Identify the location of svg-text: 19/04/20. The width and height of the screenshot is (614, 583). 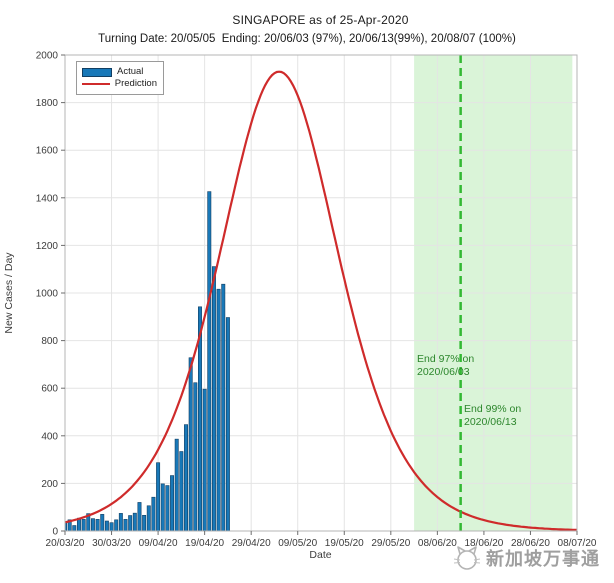
(204, 543).